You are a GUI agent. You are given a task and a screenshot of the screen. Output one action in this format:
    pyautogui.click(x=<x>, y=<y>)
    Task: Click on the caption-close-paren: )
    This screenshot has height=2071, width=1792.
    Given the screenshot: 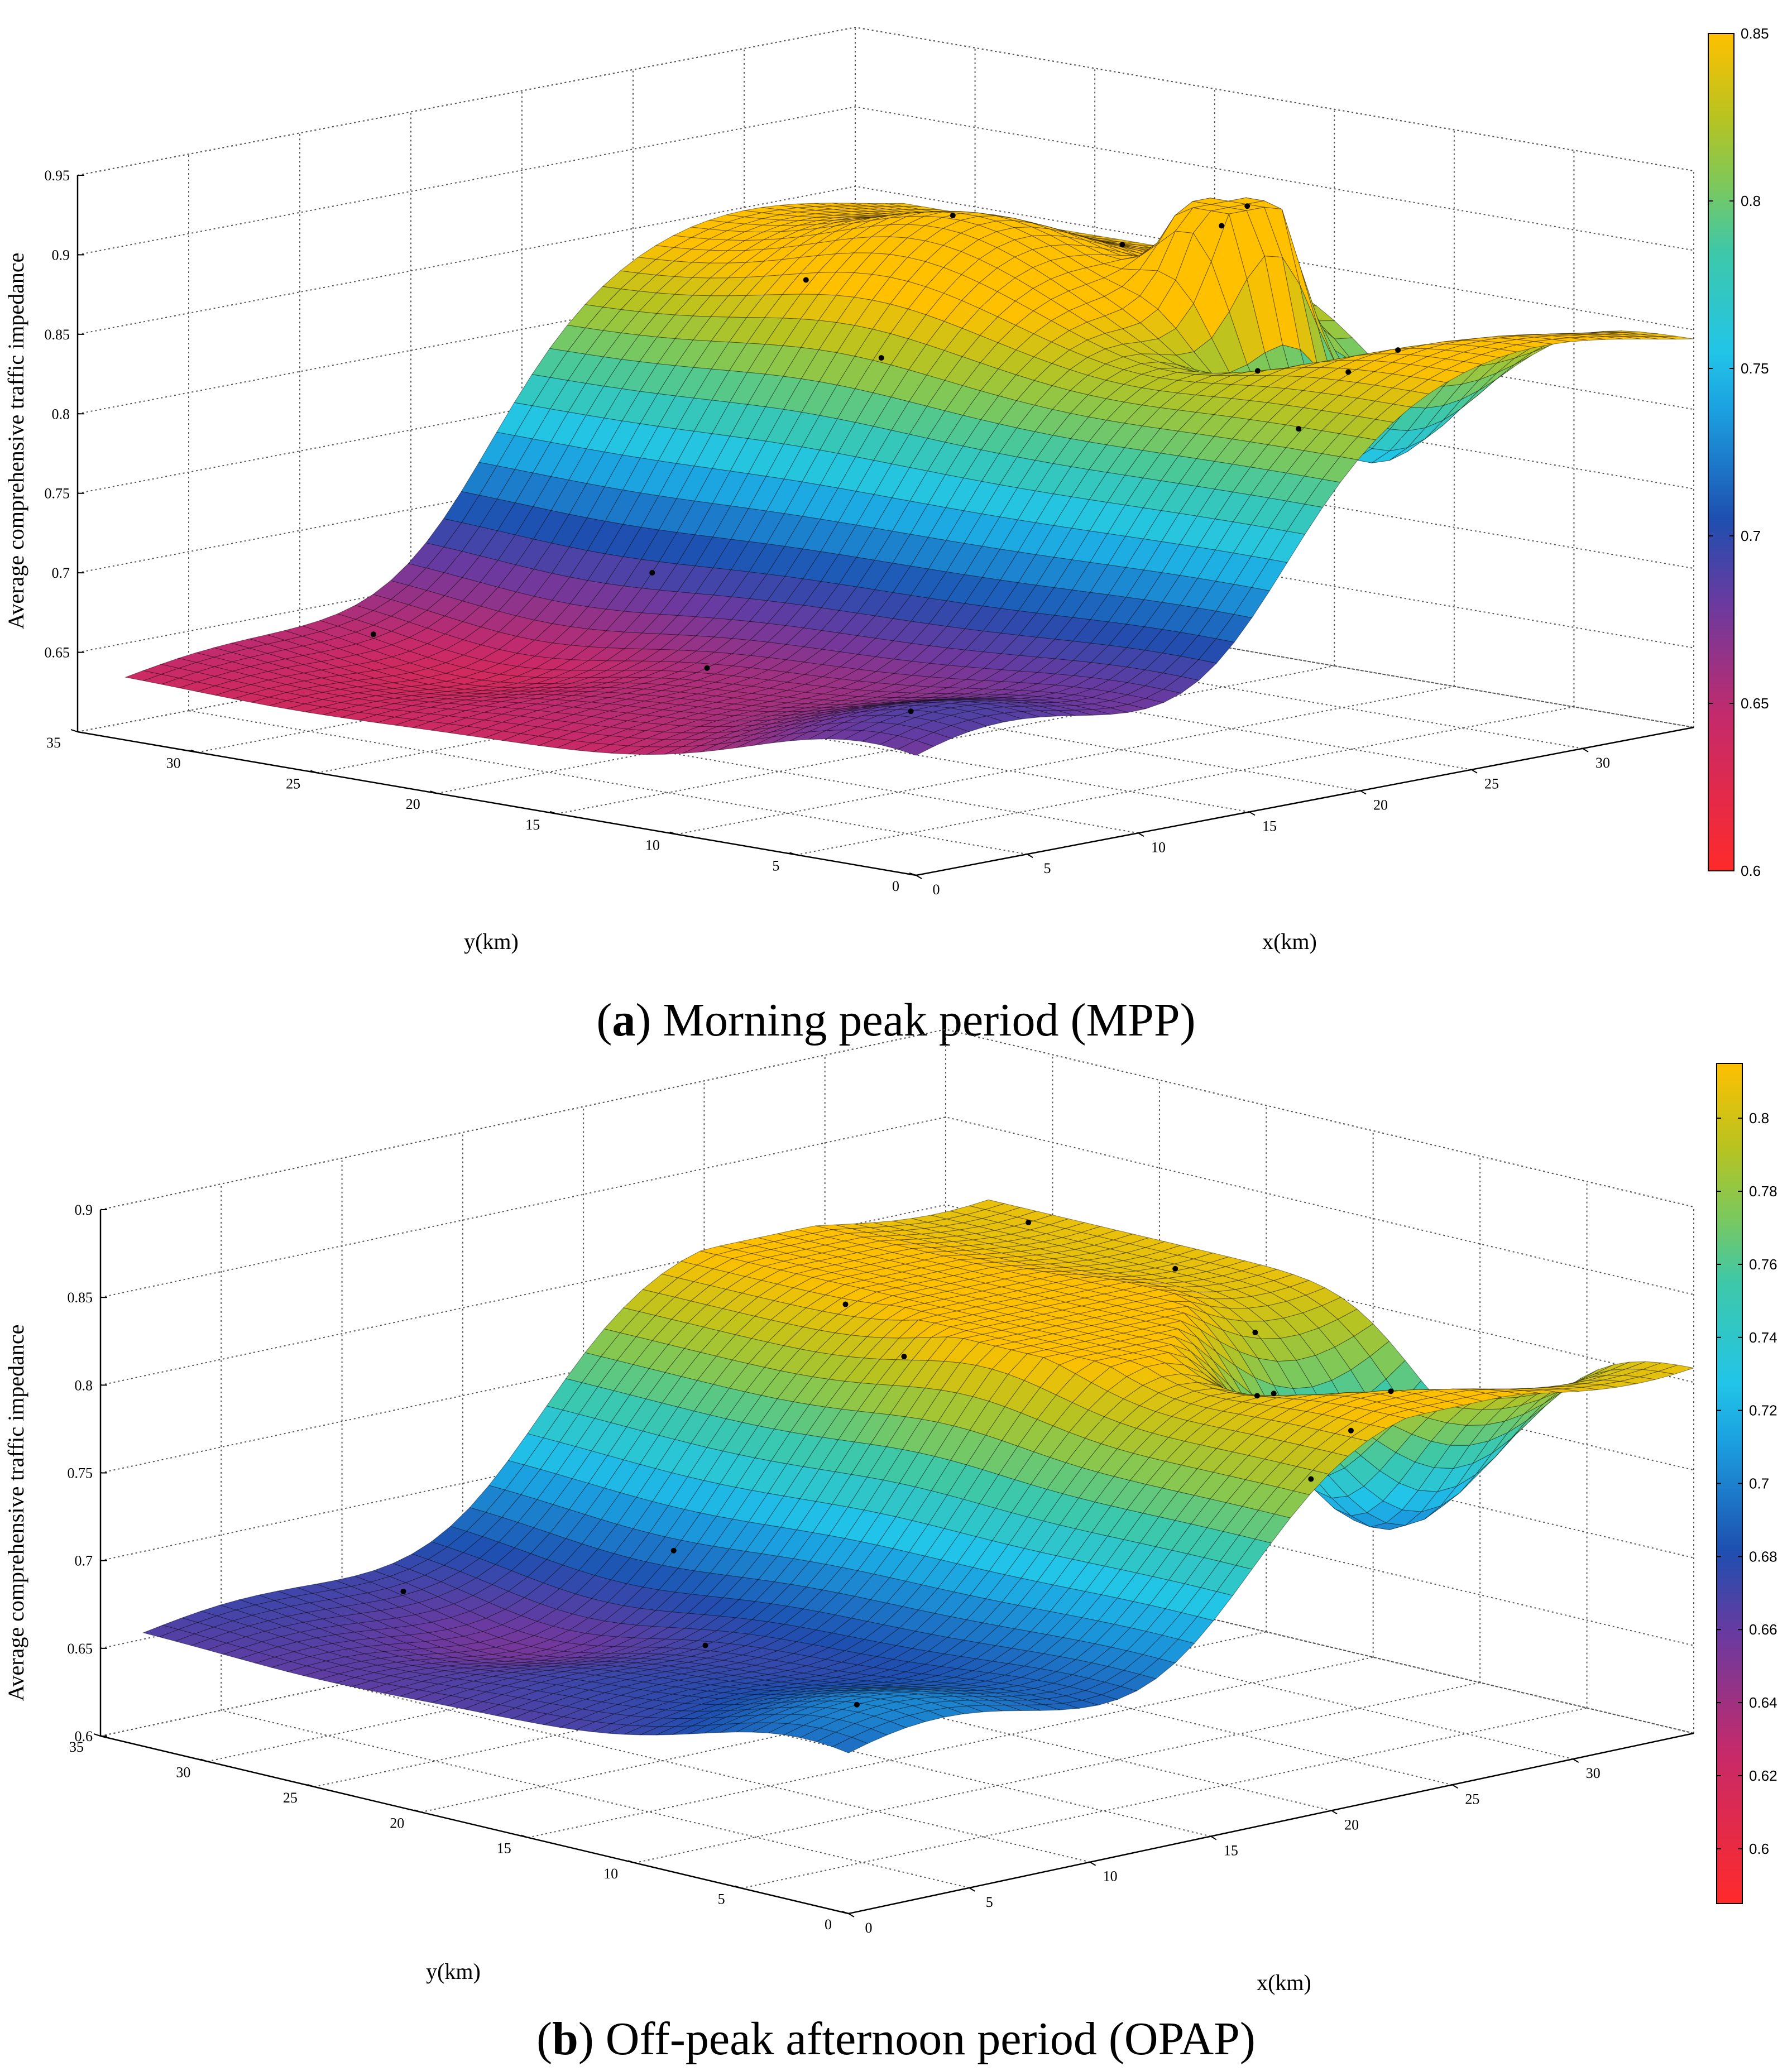 What is the action you would take?
    pyautogui.click(x=592, y=2039)
    